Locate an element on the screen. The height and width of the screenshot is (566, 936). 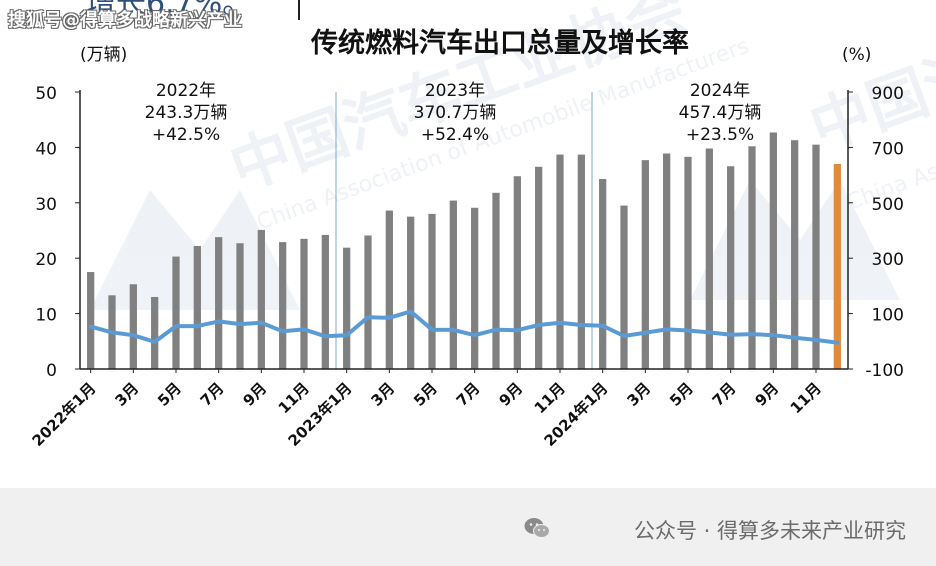
left-tick-label: 10 is located at coordinates (46, 316).